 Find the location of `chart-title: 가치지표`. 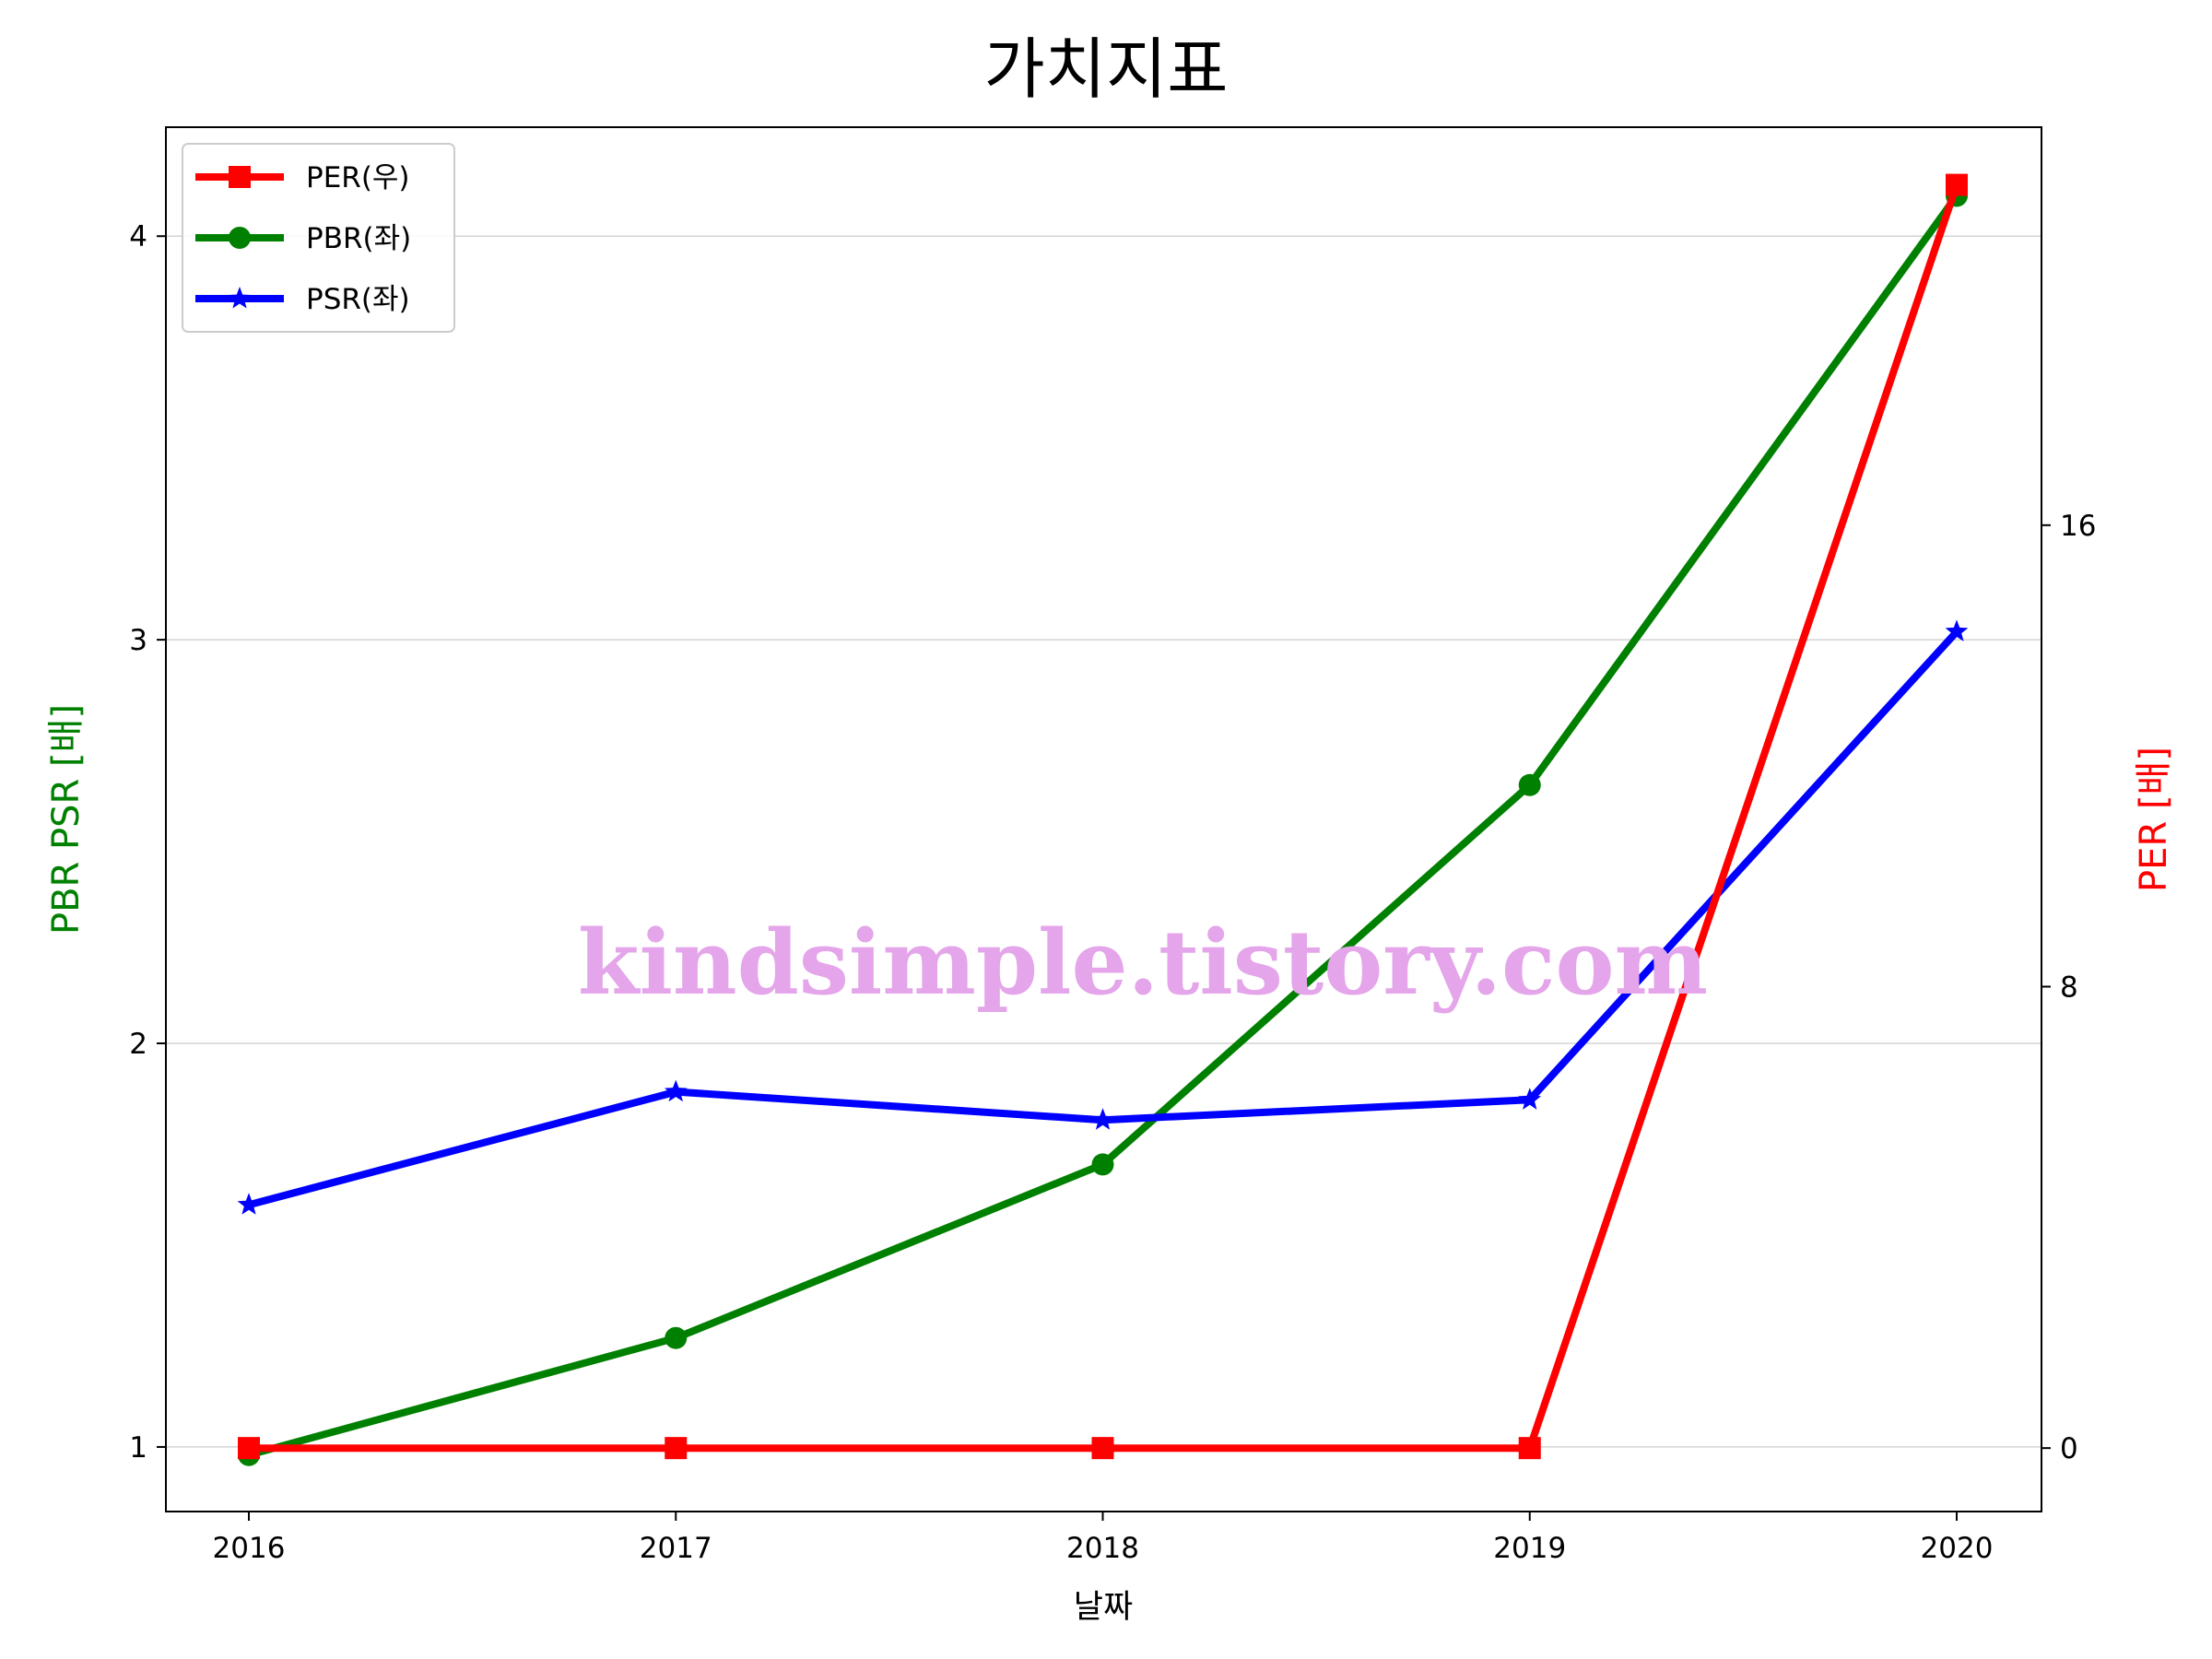

chart-title: 가치지표 is located at coordinates (1106, 69).